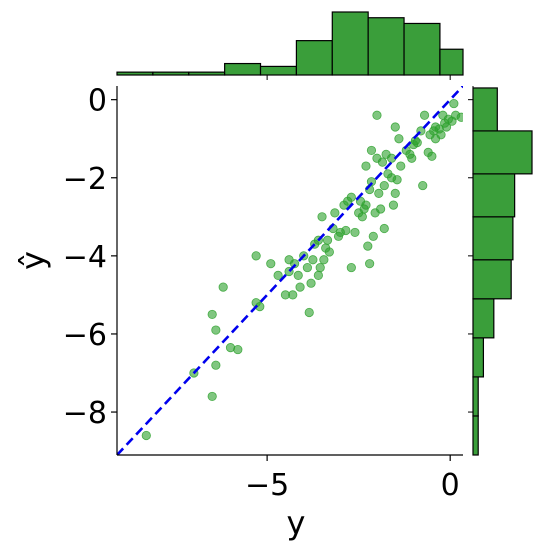  I want to click on x-tick-label: 0, so click(450, 485).